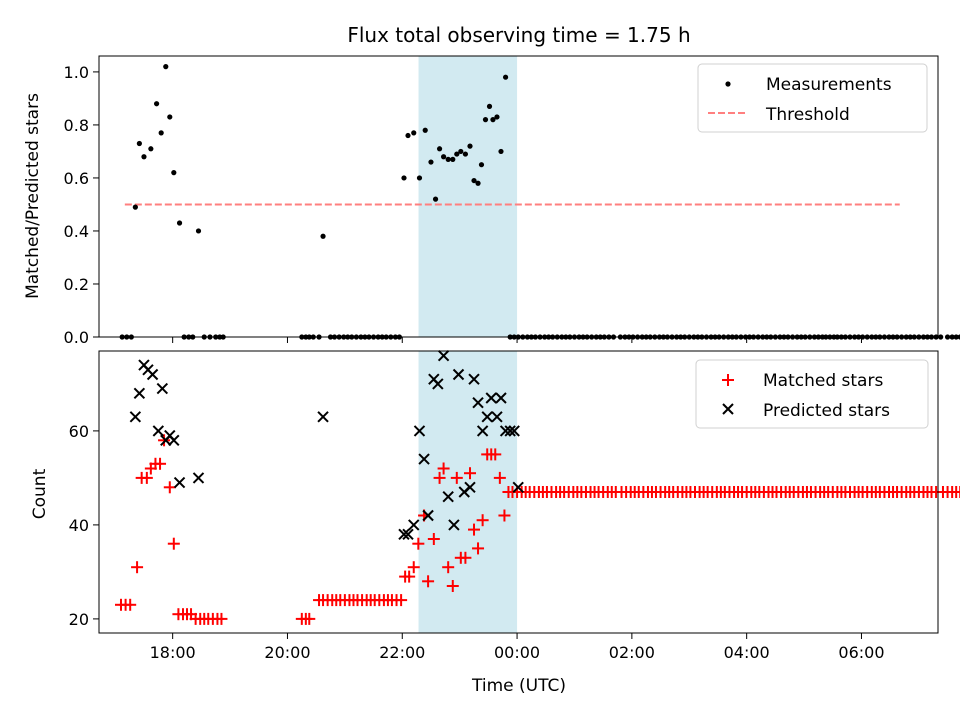 The width and height of the screenshot is (960, 720). I want to click on x-tick-label: 22:00, so click(402, 652).